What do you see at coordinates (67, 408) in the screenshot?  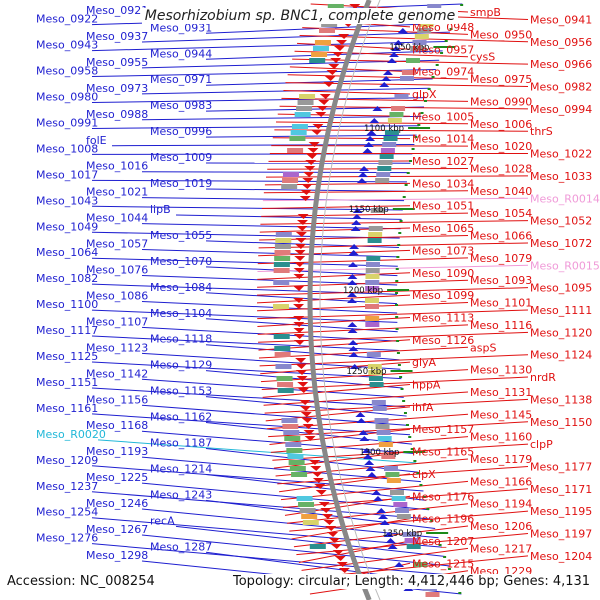 I see `gene-label-left: Meso_1161` at bounding box center [67, 408].